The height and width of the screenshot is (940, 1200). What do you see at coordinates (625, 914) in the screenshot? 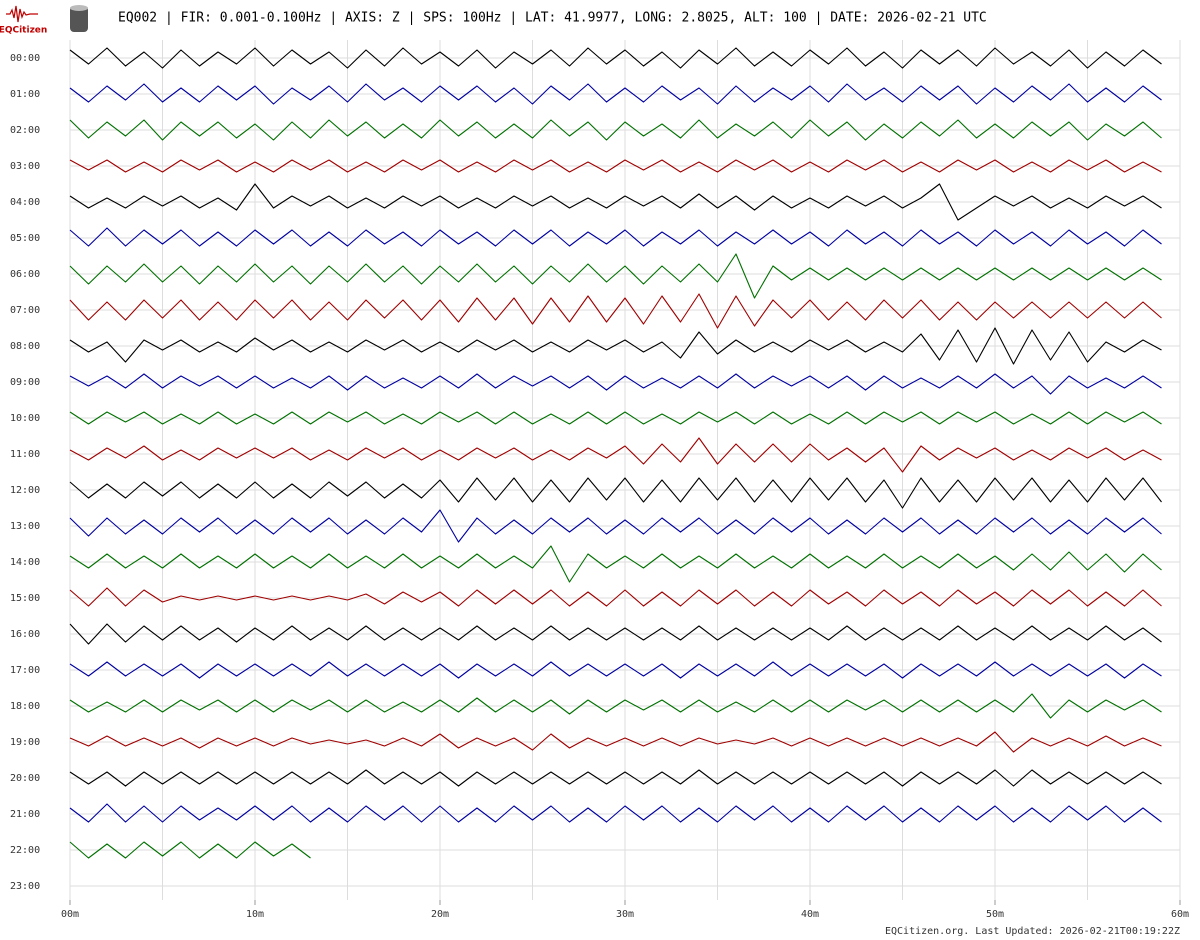
I see `x-tick-label: 30m` at bounding box center [625, 914].